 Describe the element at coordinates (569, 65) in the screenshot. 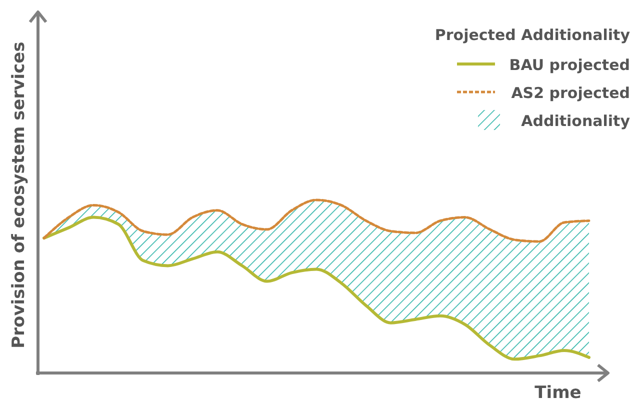

I see `legend-label: BAU projected` at that location.